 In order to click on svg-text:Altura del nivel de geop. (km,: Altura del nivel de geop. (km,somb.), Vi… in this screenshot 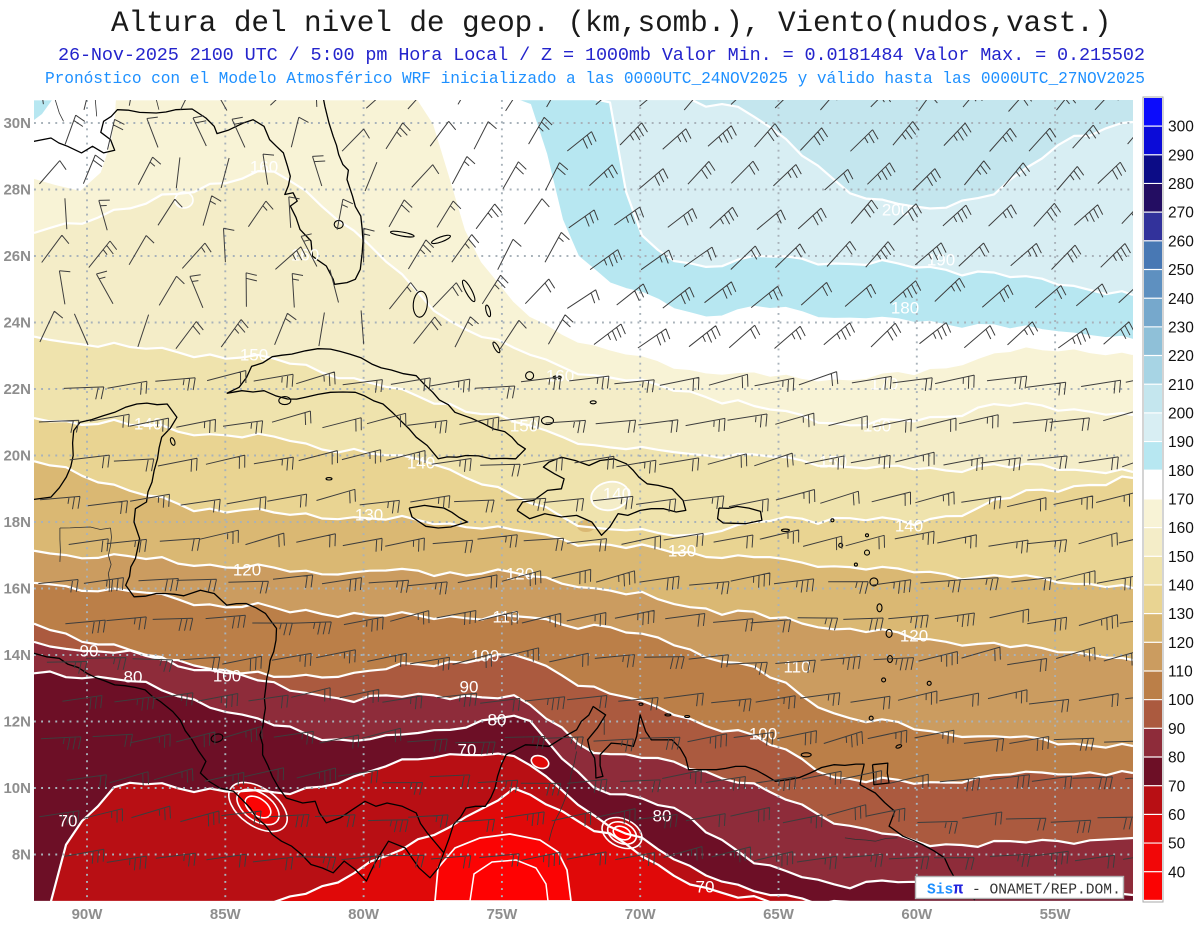, I will do `click(611, 23)`.